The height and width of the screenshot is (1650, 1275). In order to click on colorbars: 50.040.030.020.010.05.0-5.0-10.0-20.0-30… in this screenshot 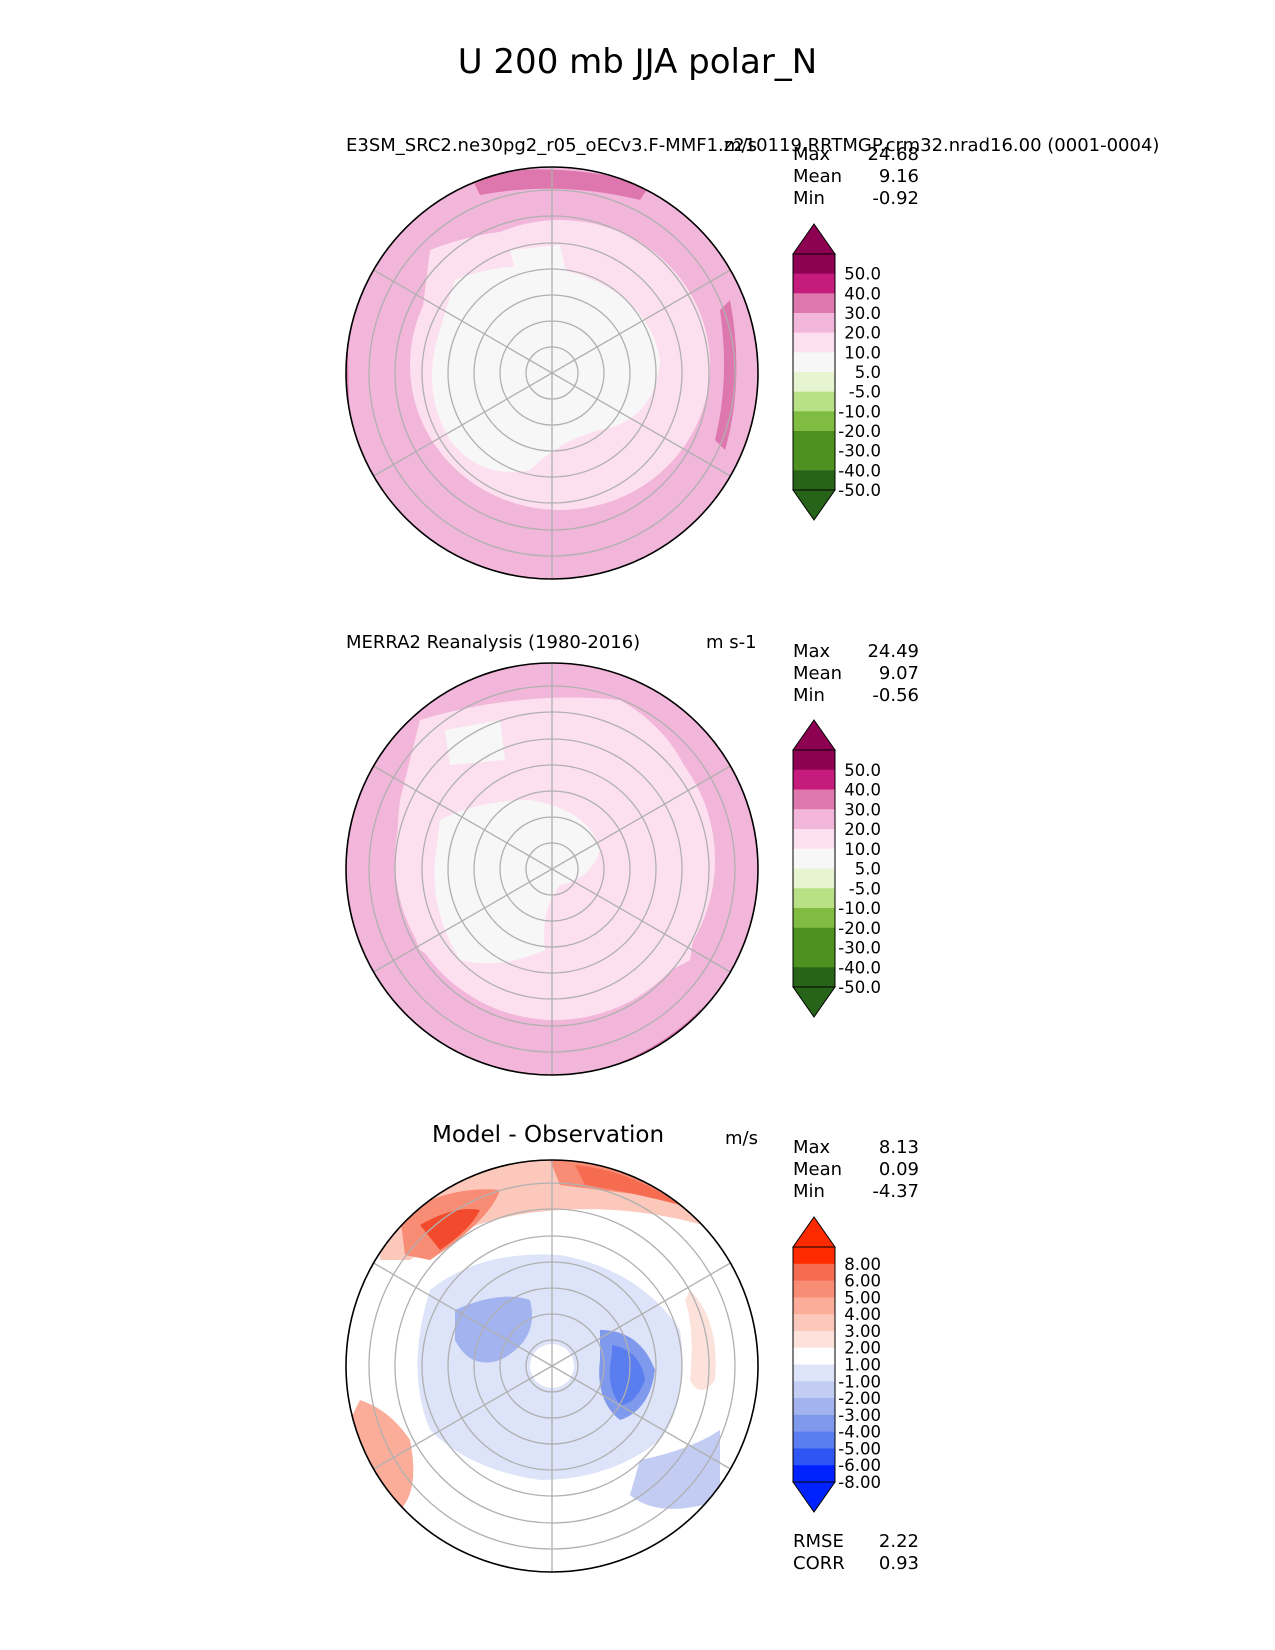, I will do `click(836, 868)`.